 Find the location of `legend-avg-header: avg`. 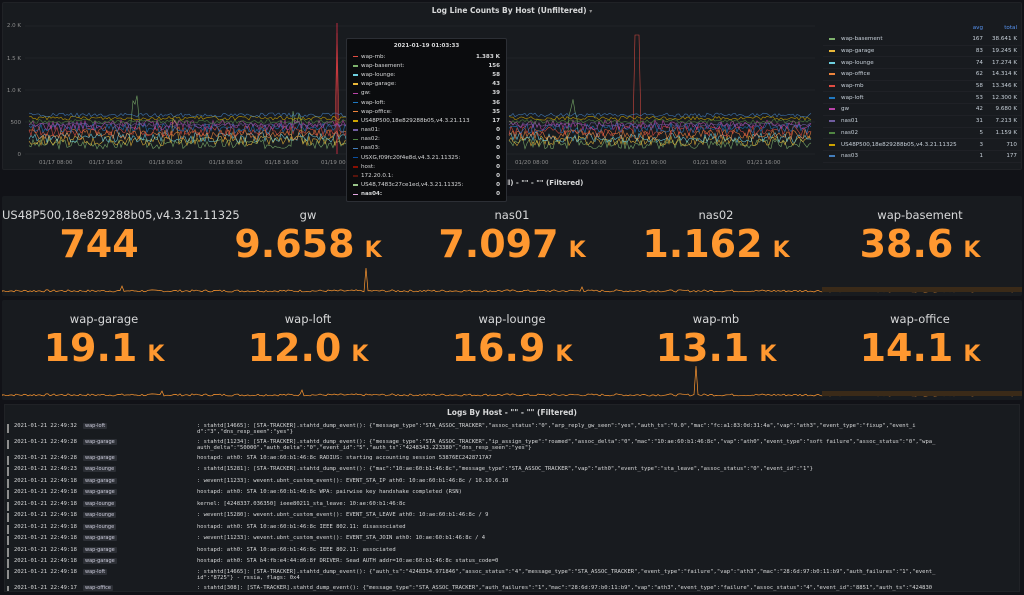

legend-avg-header: avg is located at coordinates (977, 28).